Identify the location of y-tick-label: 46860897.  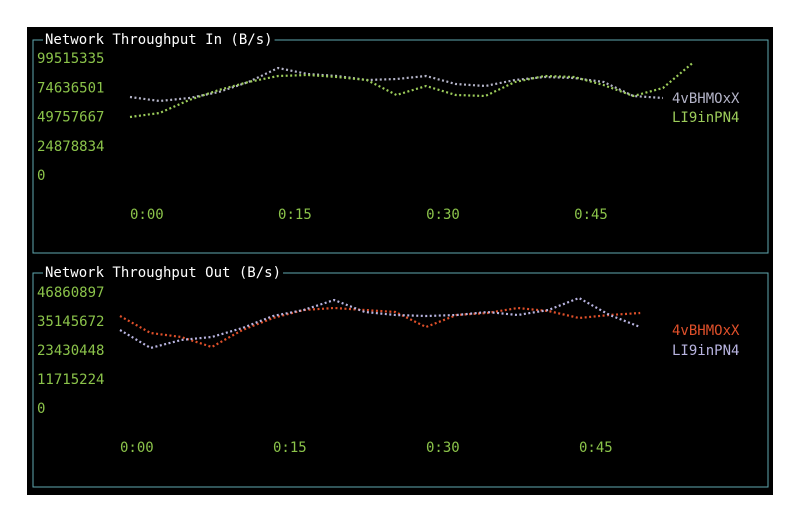
(70, 293).